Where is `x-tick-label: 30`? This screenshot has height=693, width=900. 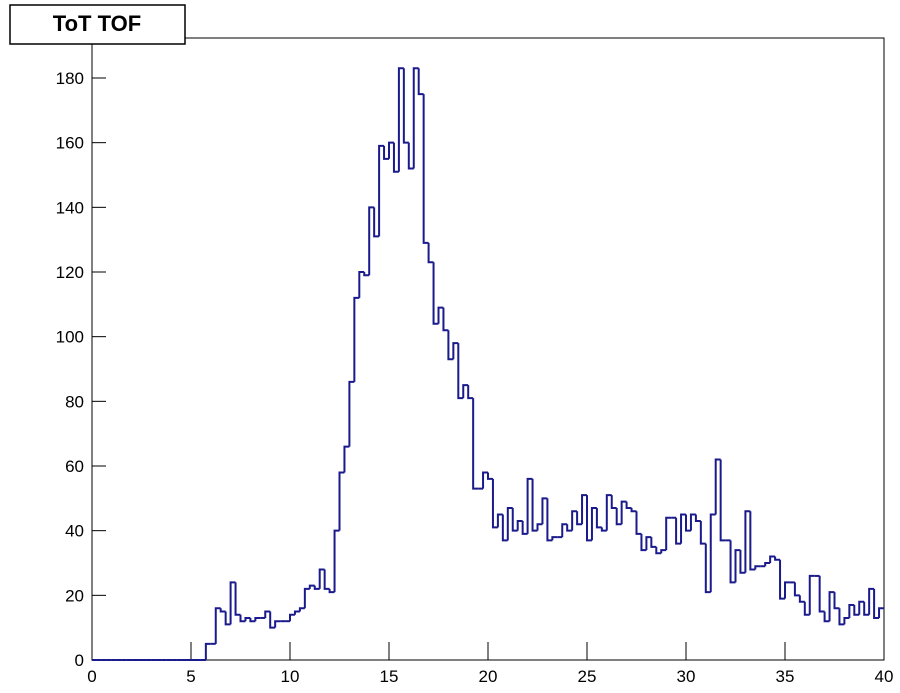
x-tick-label: 30 is located at coordinates (686, 676).